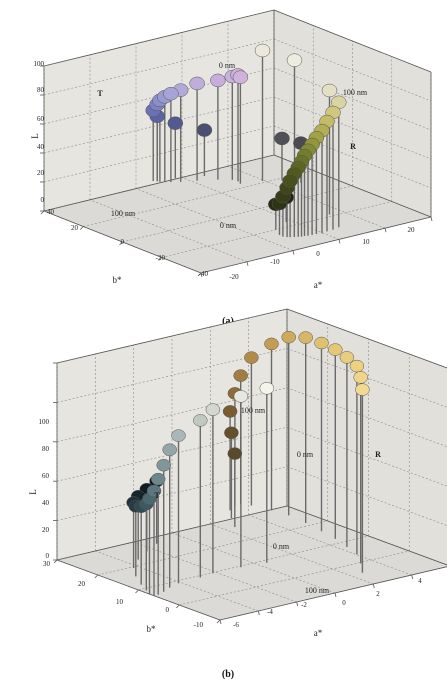 The image size is (447, 681). What do you see at coordinates (48, 556) in the screenshot?
I see `panel-b-z-tick: 0` at bounding box center [48, 556].